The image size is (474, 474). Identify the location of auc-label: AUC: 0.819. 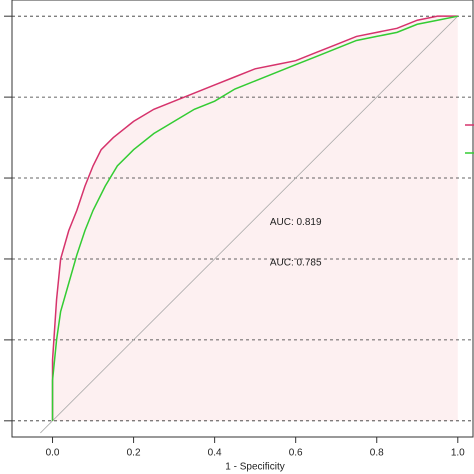
(296, 222).